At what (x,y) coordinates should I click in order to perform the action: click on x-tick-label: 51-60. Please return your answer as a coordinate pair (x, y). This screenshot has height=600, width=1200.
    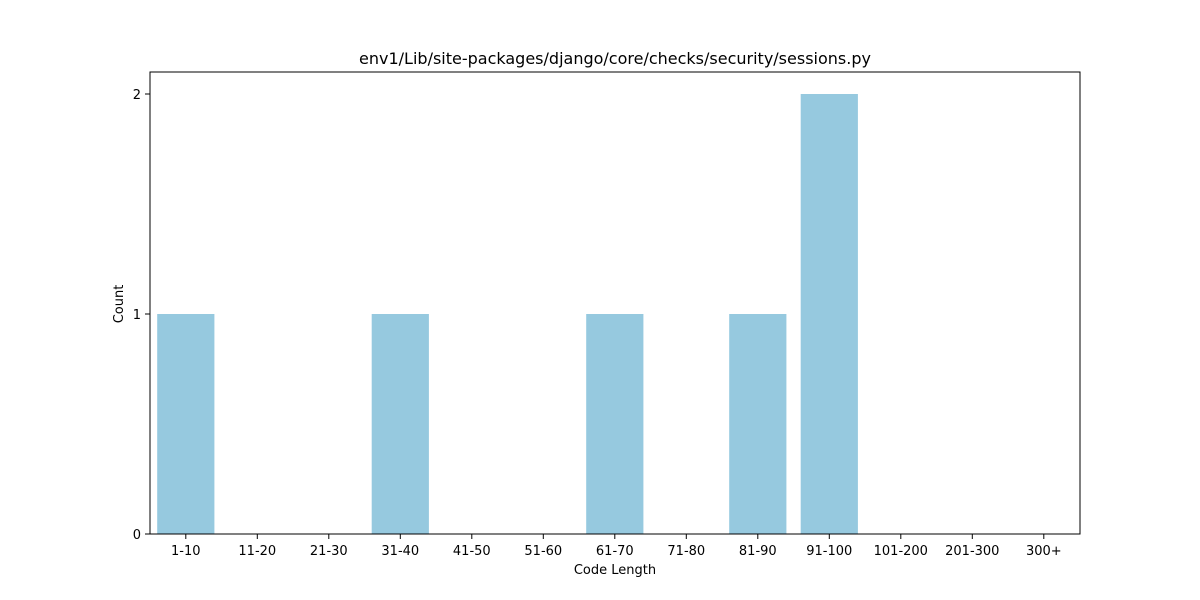
    Looking at the image, I should click on (543, 551).